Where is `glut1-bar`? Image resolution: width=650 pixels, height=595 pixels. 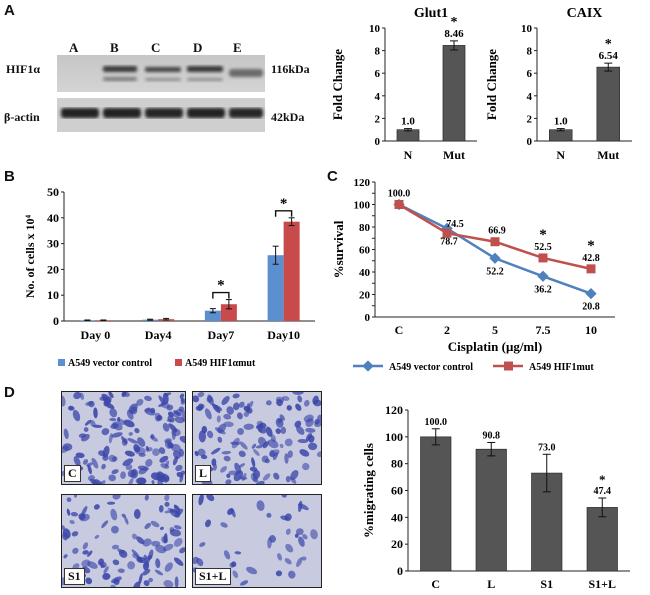
glut1-bar is located at coordinates (454, 93).